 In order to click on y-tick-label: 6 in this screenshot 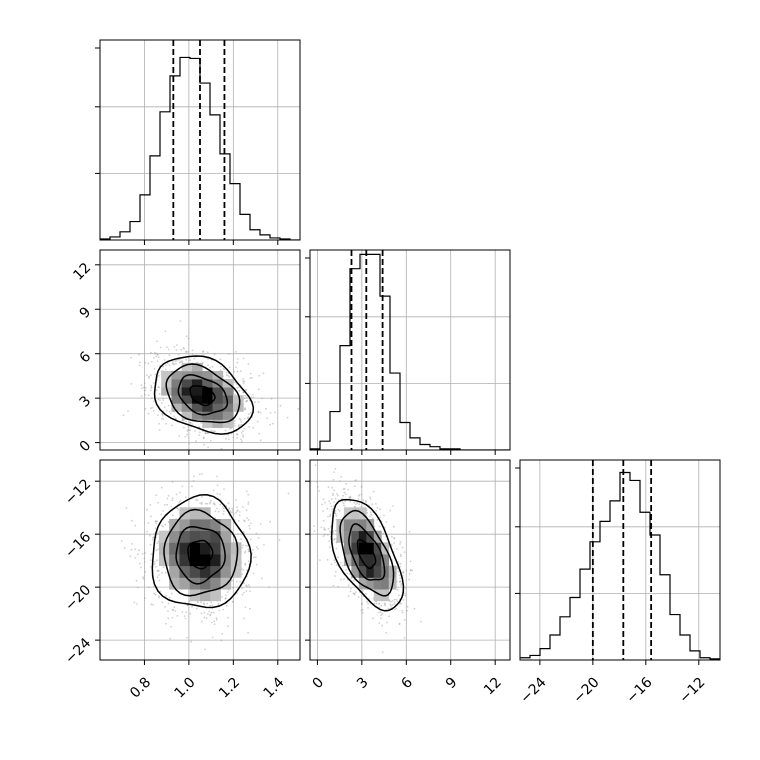, I will do `click(86, 358)`.